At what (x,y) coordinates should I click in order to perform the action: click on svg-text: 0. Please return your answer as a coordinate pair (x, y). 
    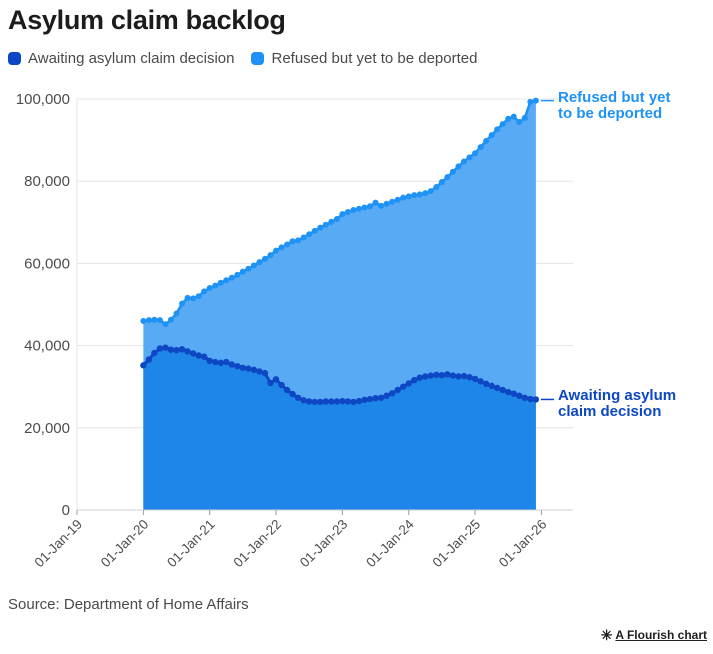
    Looking at the image, I should click on (66, 510).